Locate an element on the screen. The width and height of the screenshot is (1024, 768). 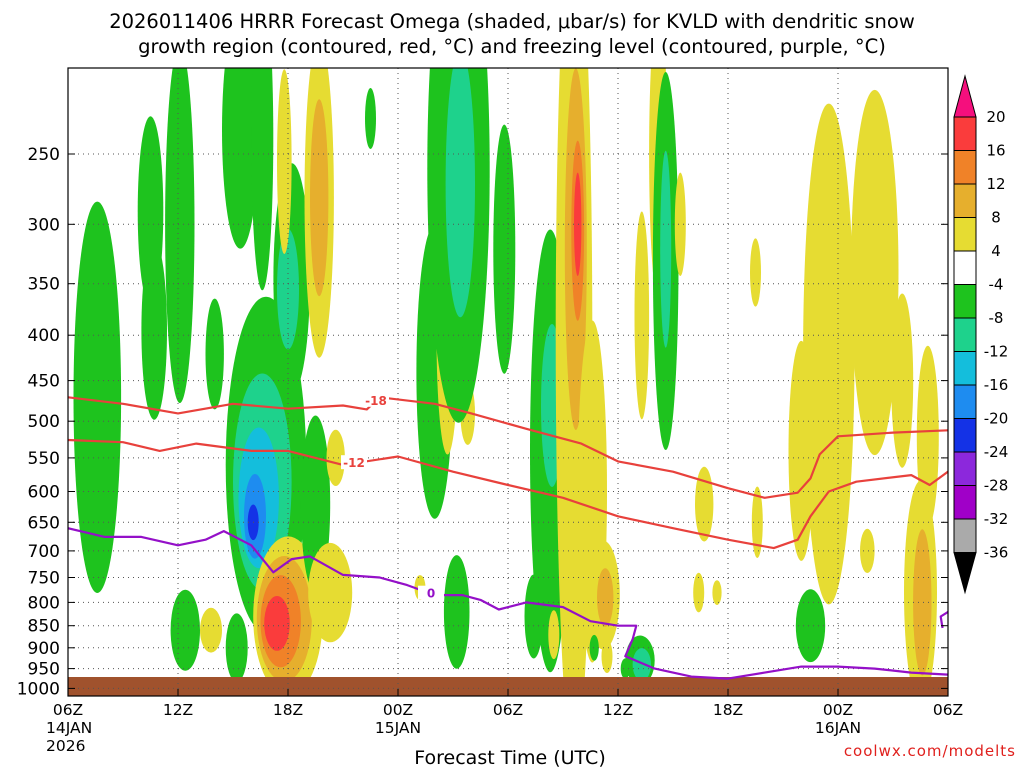
colorbar-label-11: -28 is located at coordinates (996, 486).